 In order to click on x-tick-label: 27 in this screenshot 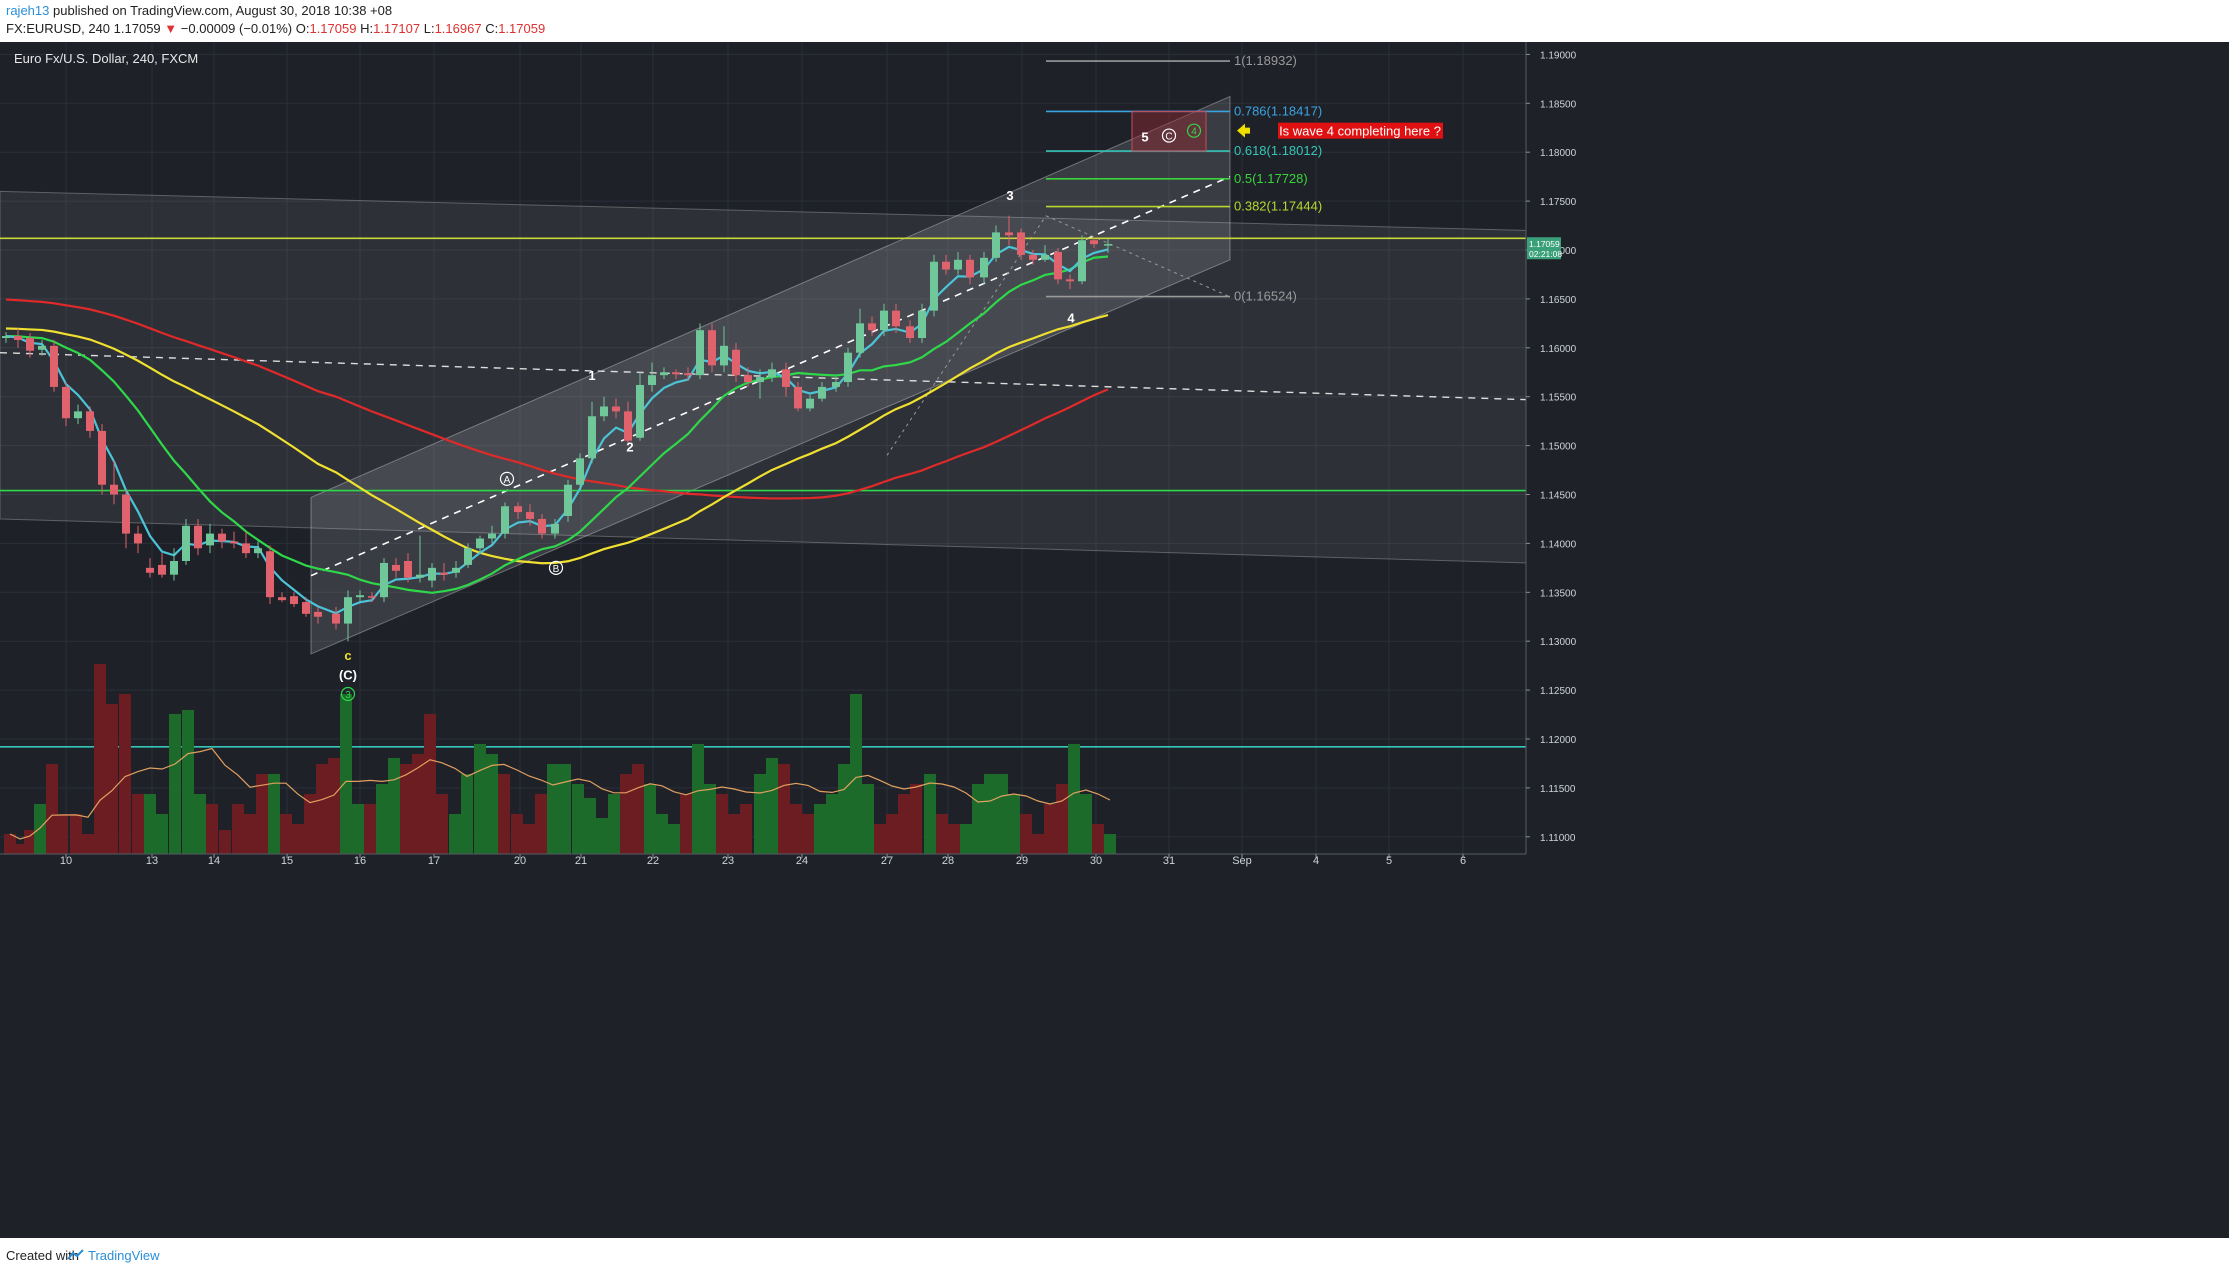, I will do `click(887, 861)`.